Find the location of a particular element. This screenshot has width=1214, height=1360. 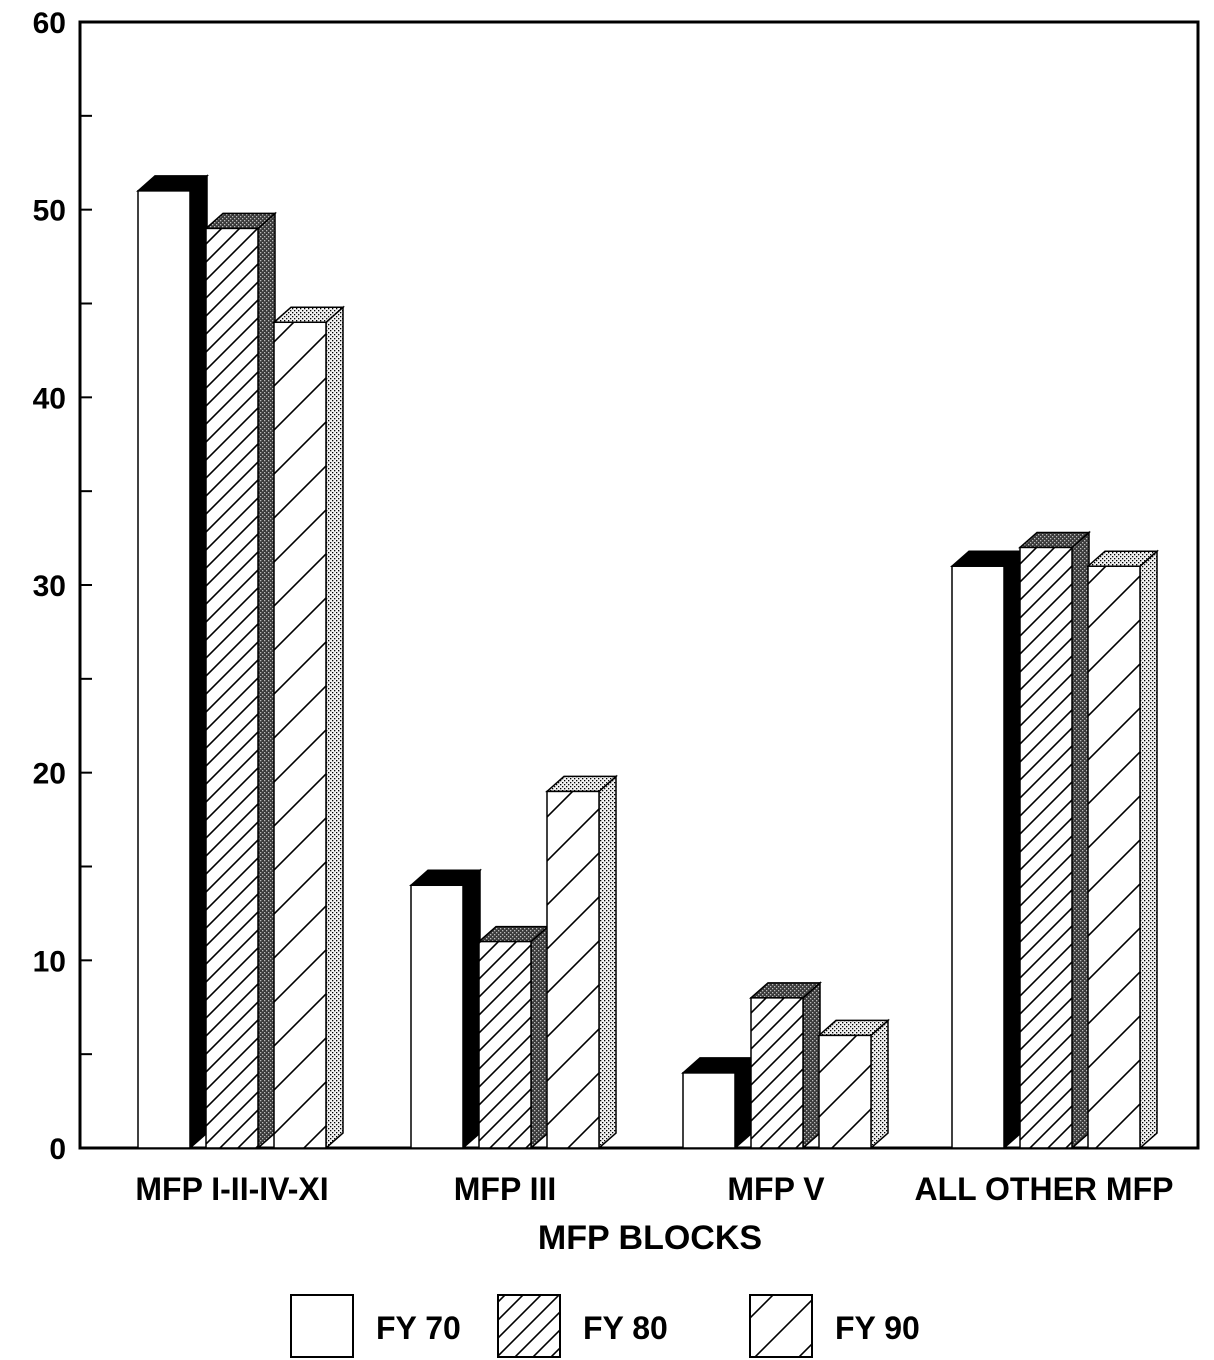

legend-item: FY 70 is located at coordinates (375, 1326).